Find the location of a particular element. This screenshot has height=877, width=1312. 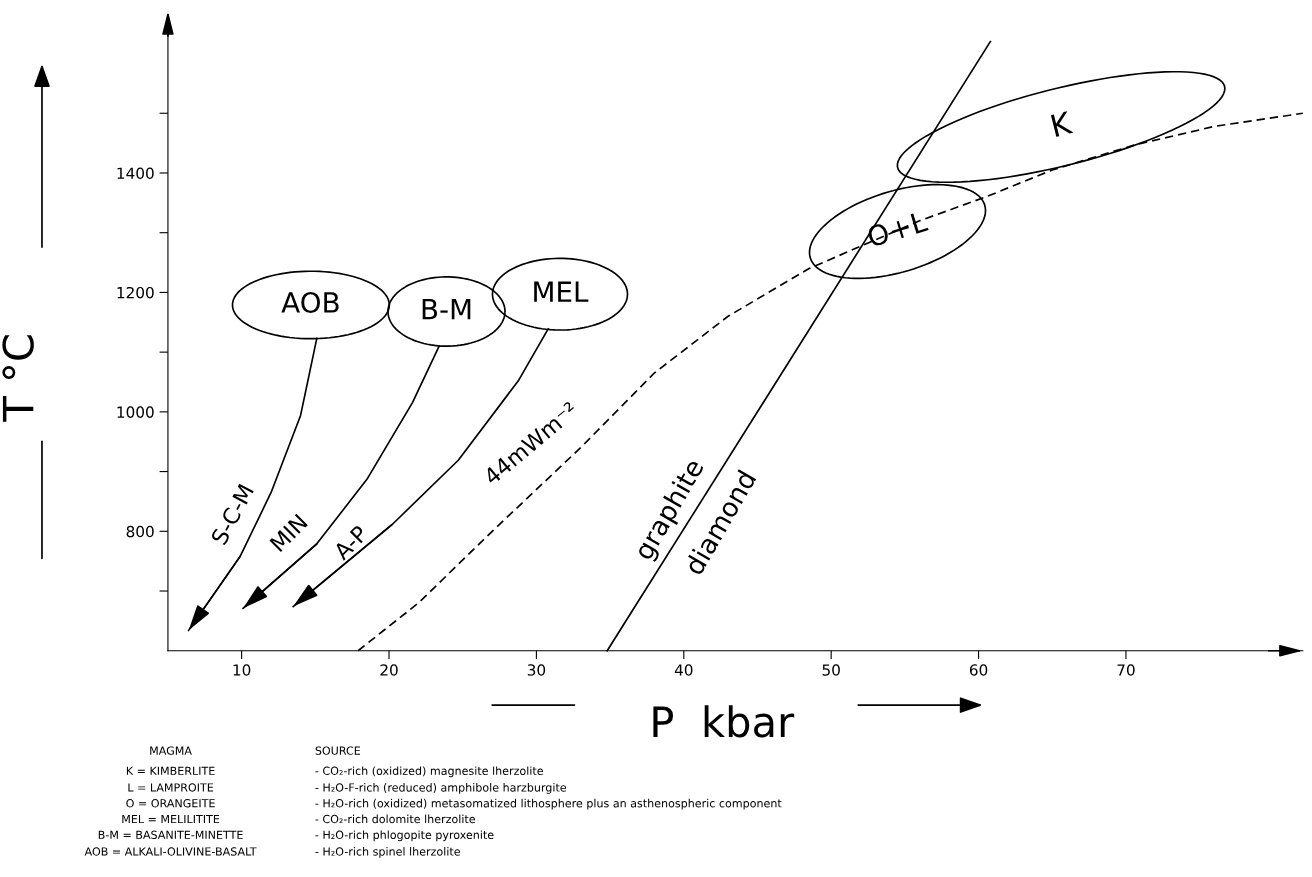

text: - H₂O-rich (oxidized) metasomatized lithosphere plus an asthenospheric component is located at coordinates (548, 804).